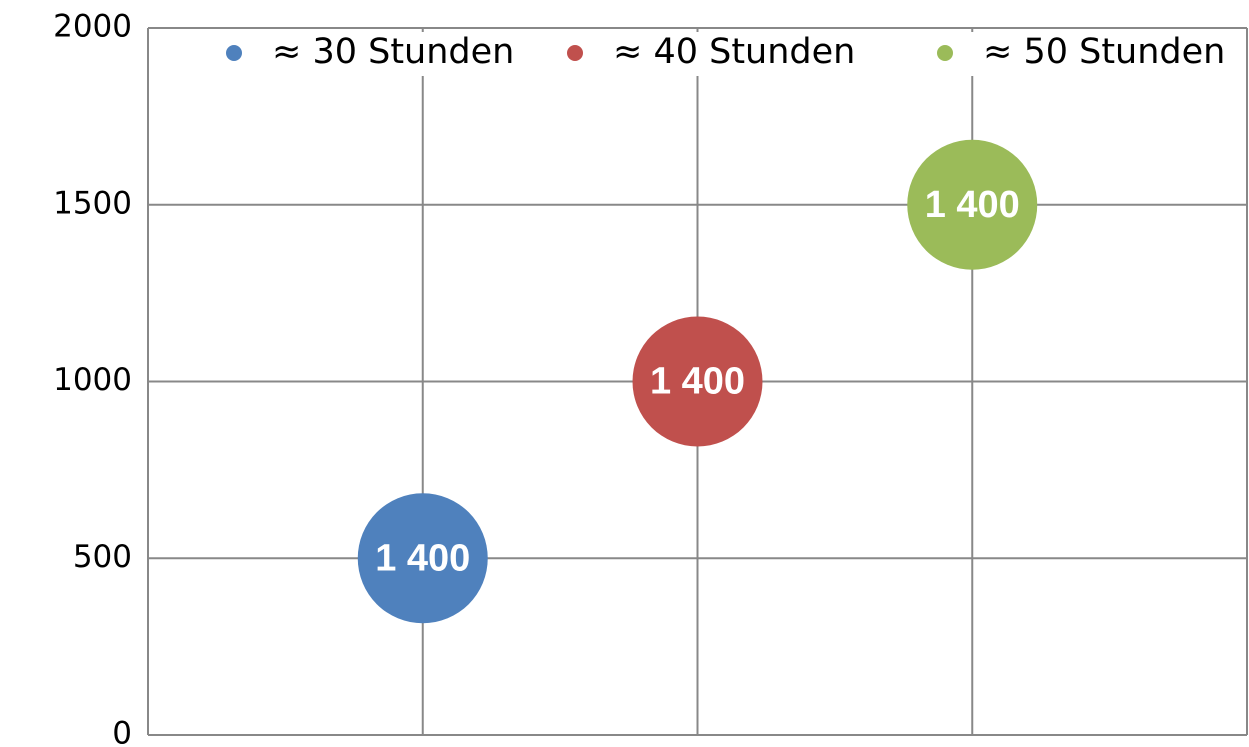 Image resolution: width=1249 pixels, height=747 pixels. I want to click on legend-label: ≈ 40 Stunden, so click(734, 52).